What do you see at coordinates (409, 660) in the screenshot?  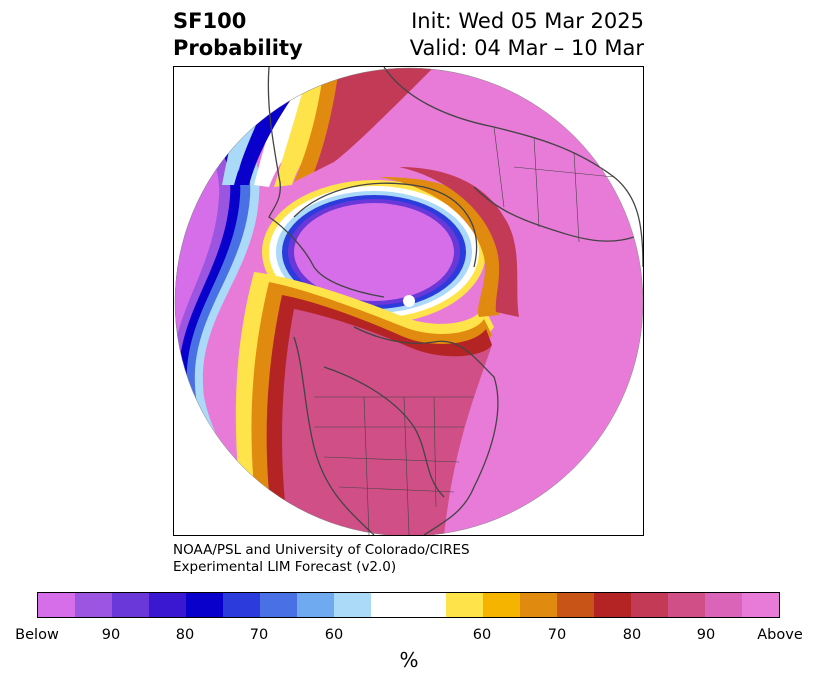 I see `colorbar-unit: %` at bounding box center [409, 660].